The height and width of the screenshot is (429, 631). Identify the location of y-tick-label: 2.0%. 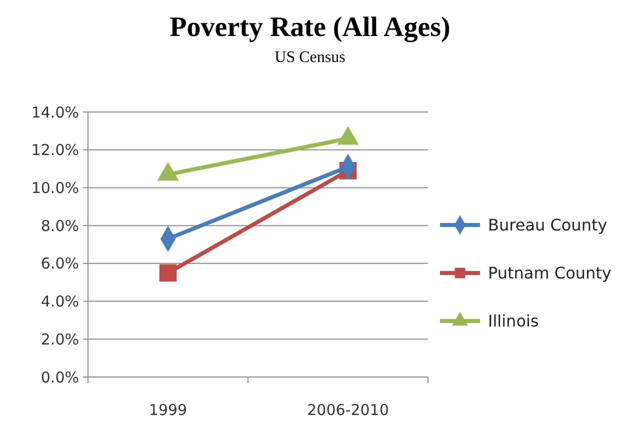
(59, 339).